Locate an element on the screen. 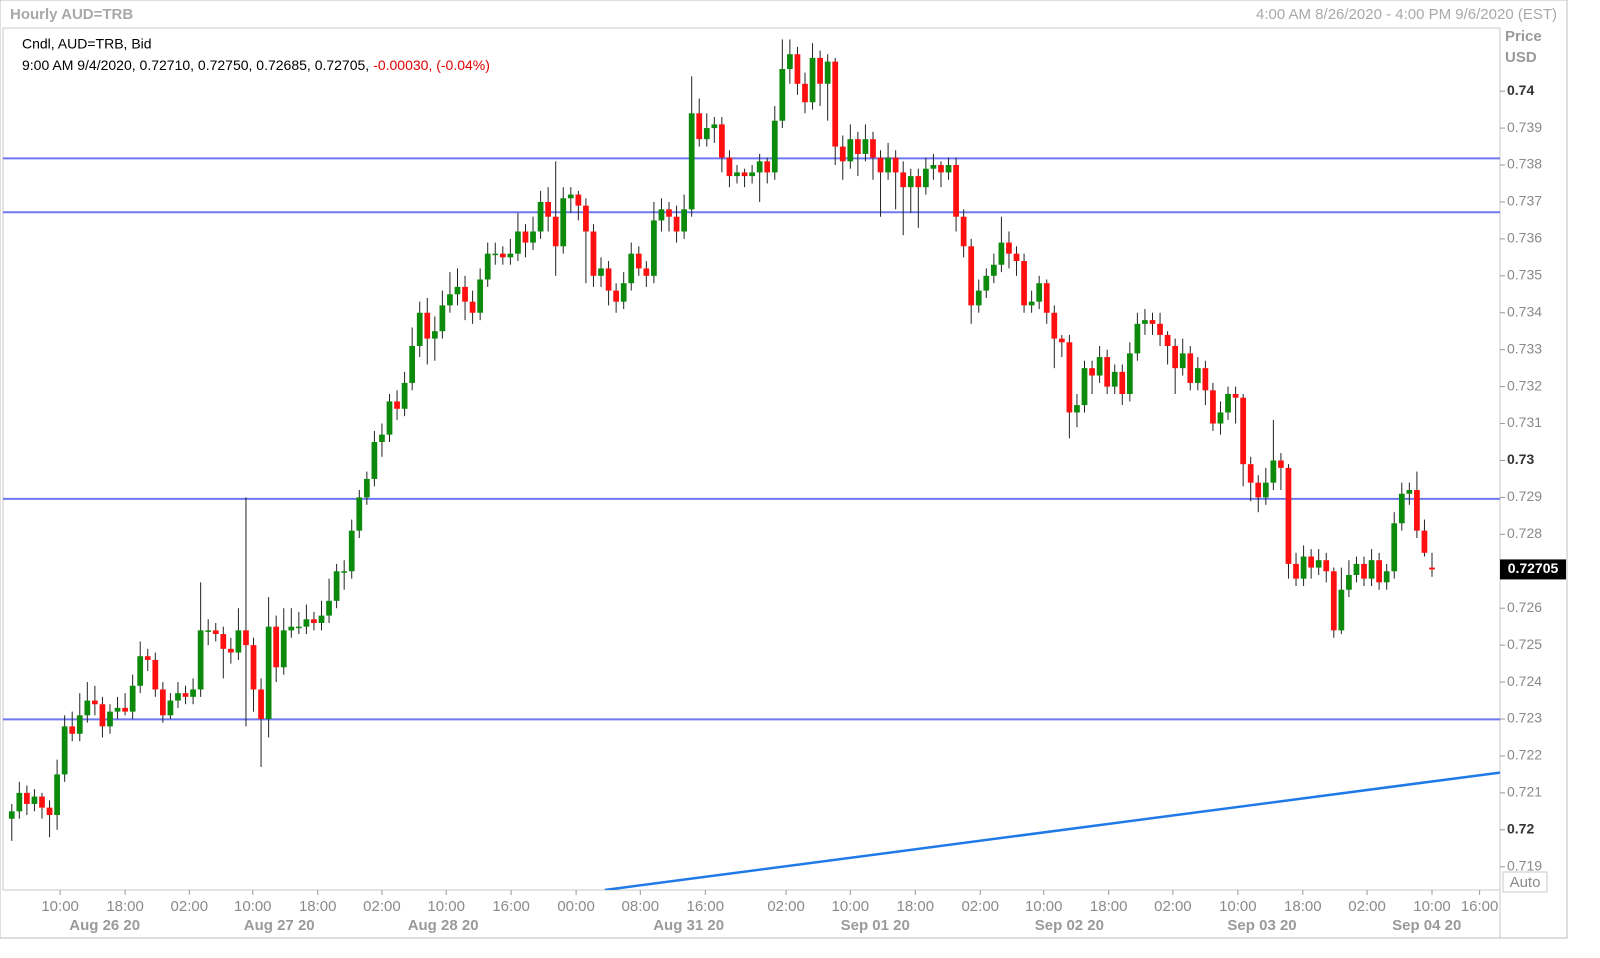 The image size is (1600, 958). y-axis-label: Price is located at coordinates (1523, 36).